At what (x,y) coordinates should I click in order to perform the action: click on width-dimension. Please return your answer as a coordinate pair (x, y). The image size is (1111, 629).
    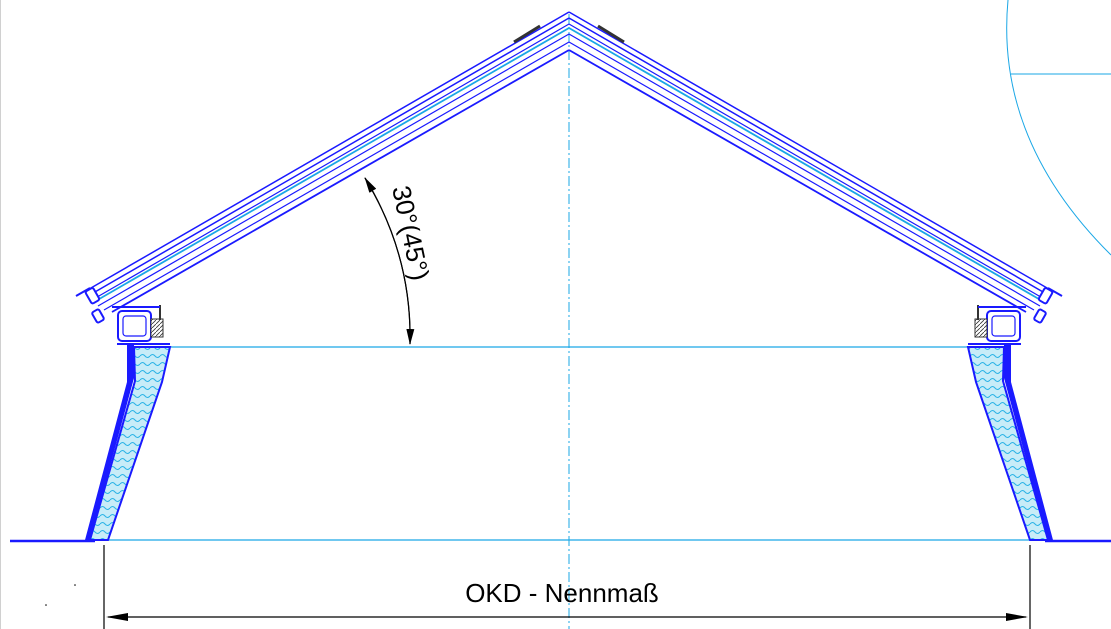
    Looking at the image, I should click on (567, 587).